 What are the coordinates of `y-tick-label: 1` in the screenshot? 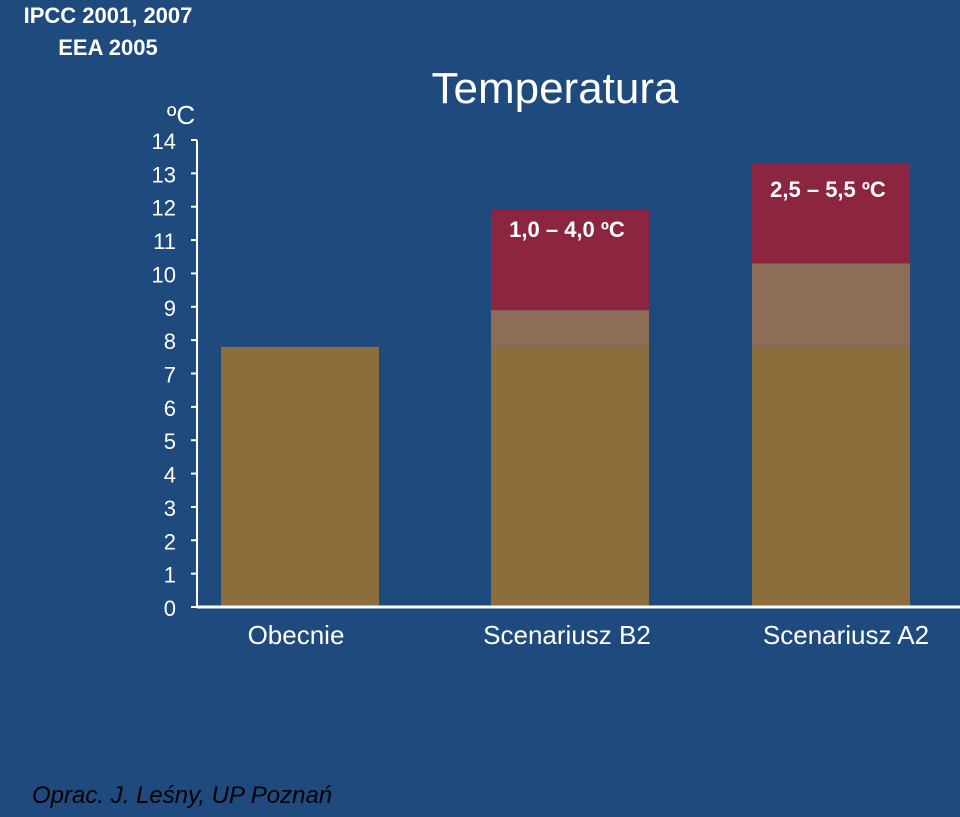 It's located at (170, 575).